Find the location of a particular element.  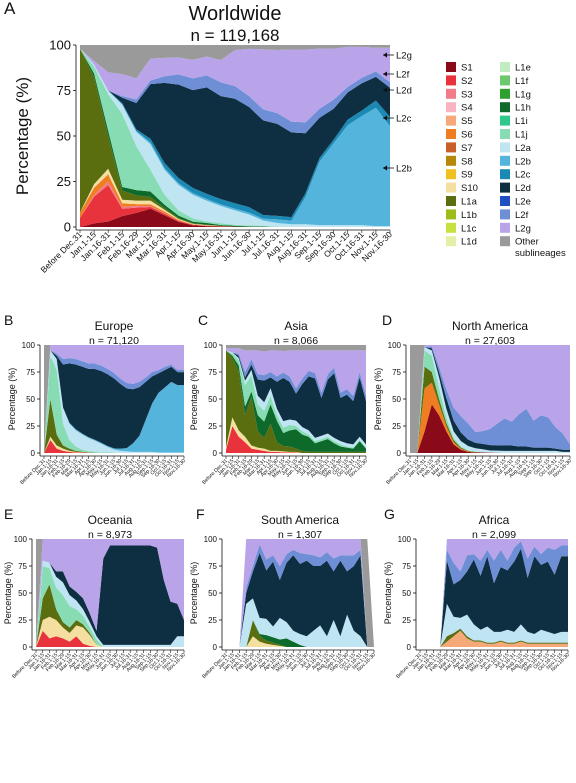

annotation-label: L2c is located at coordinates (404, 119).